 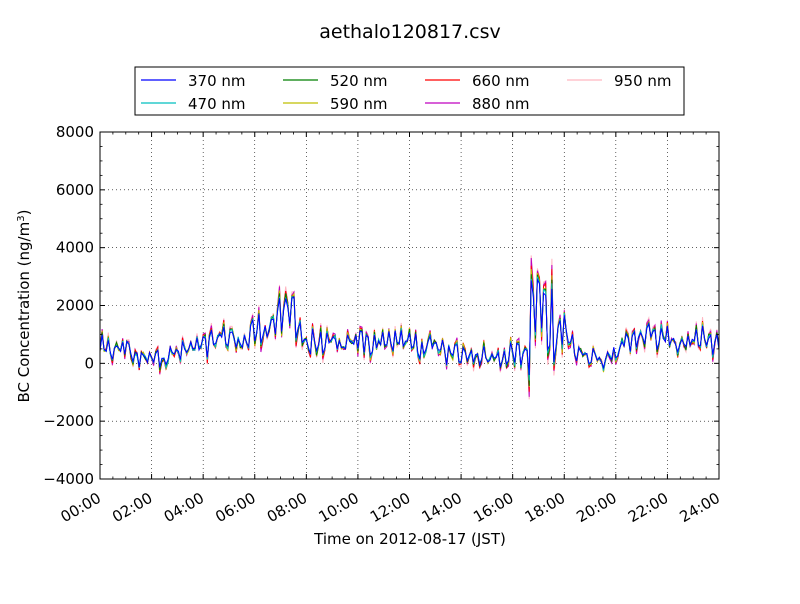 What do you see at coordinates (75, 132) in the screenshot?
I see `y-tick-label: 8000` at bounding box center [75, 132].